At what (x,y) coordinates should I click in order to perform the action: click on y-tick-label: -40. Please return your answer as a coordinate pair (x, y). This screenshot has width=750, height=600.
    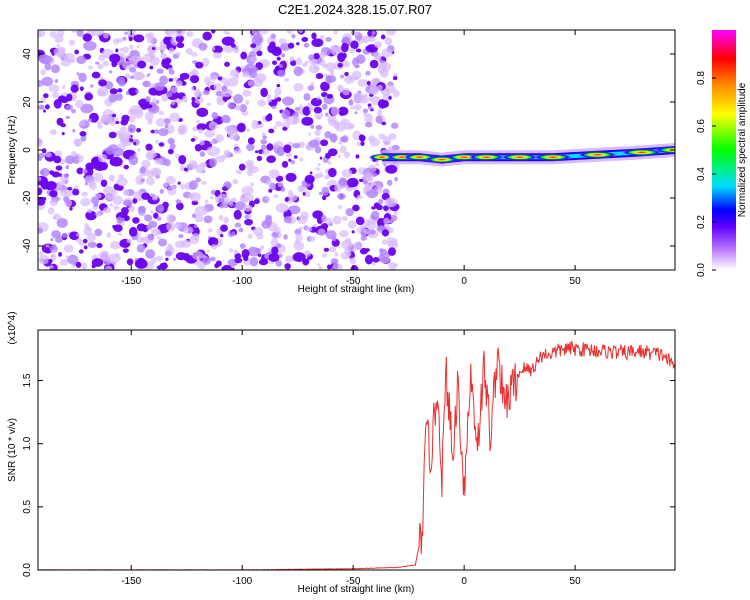
    Looking at the image, I should click on (27, 245).